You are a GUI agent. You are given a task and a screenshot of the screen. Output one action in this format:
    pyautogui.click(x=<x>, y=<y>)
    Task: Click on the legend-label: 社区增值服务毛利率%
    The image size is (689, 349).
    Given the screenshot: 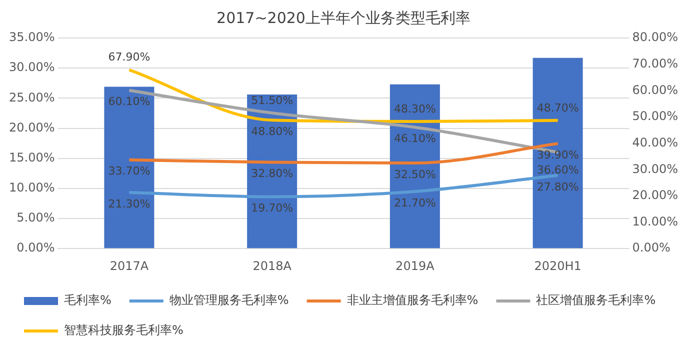 What is the action you would take?
    pyautogui.click(x=596, y=300)
    